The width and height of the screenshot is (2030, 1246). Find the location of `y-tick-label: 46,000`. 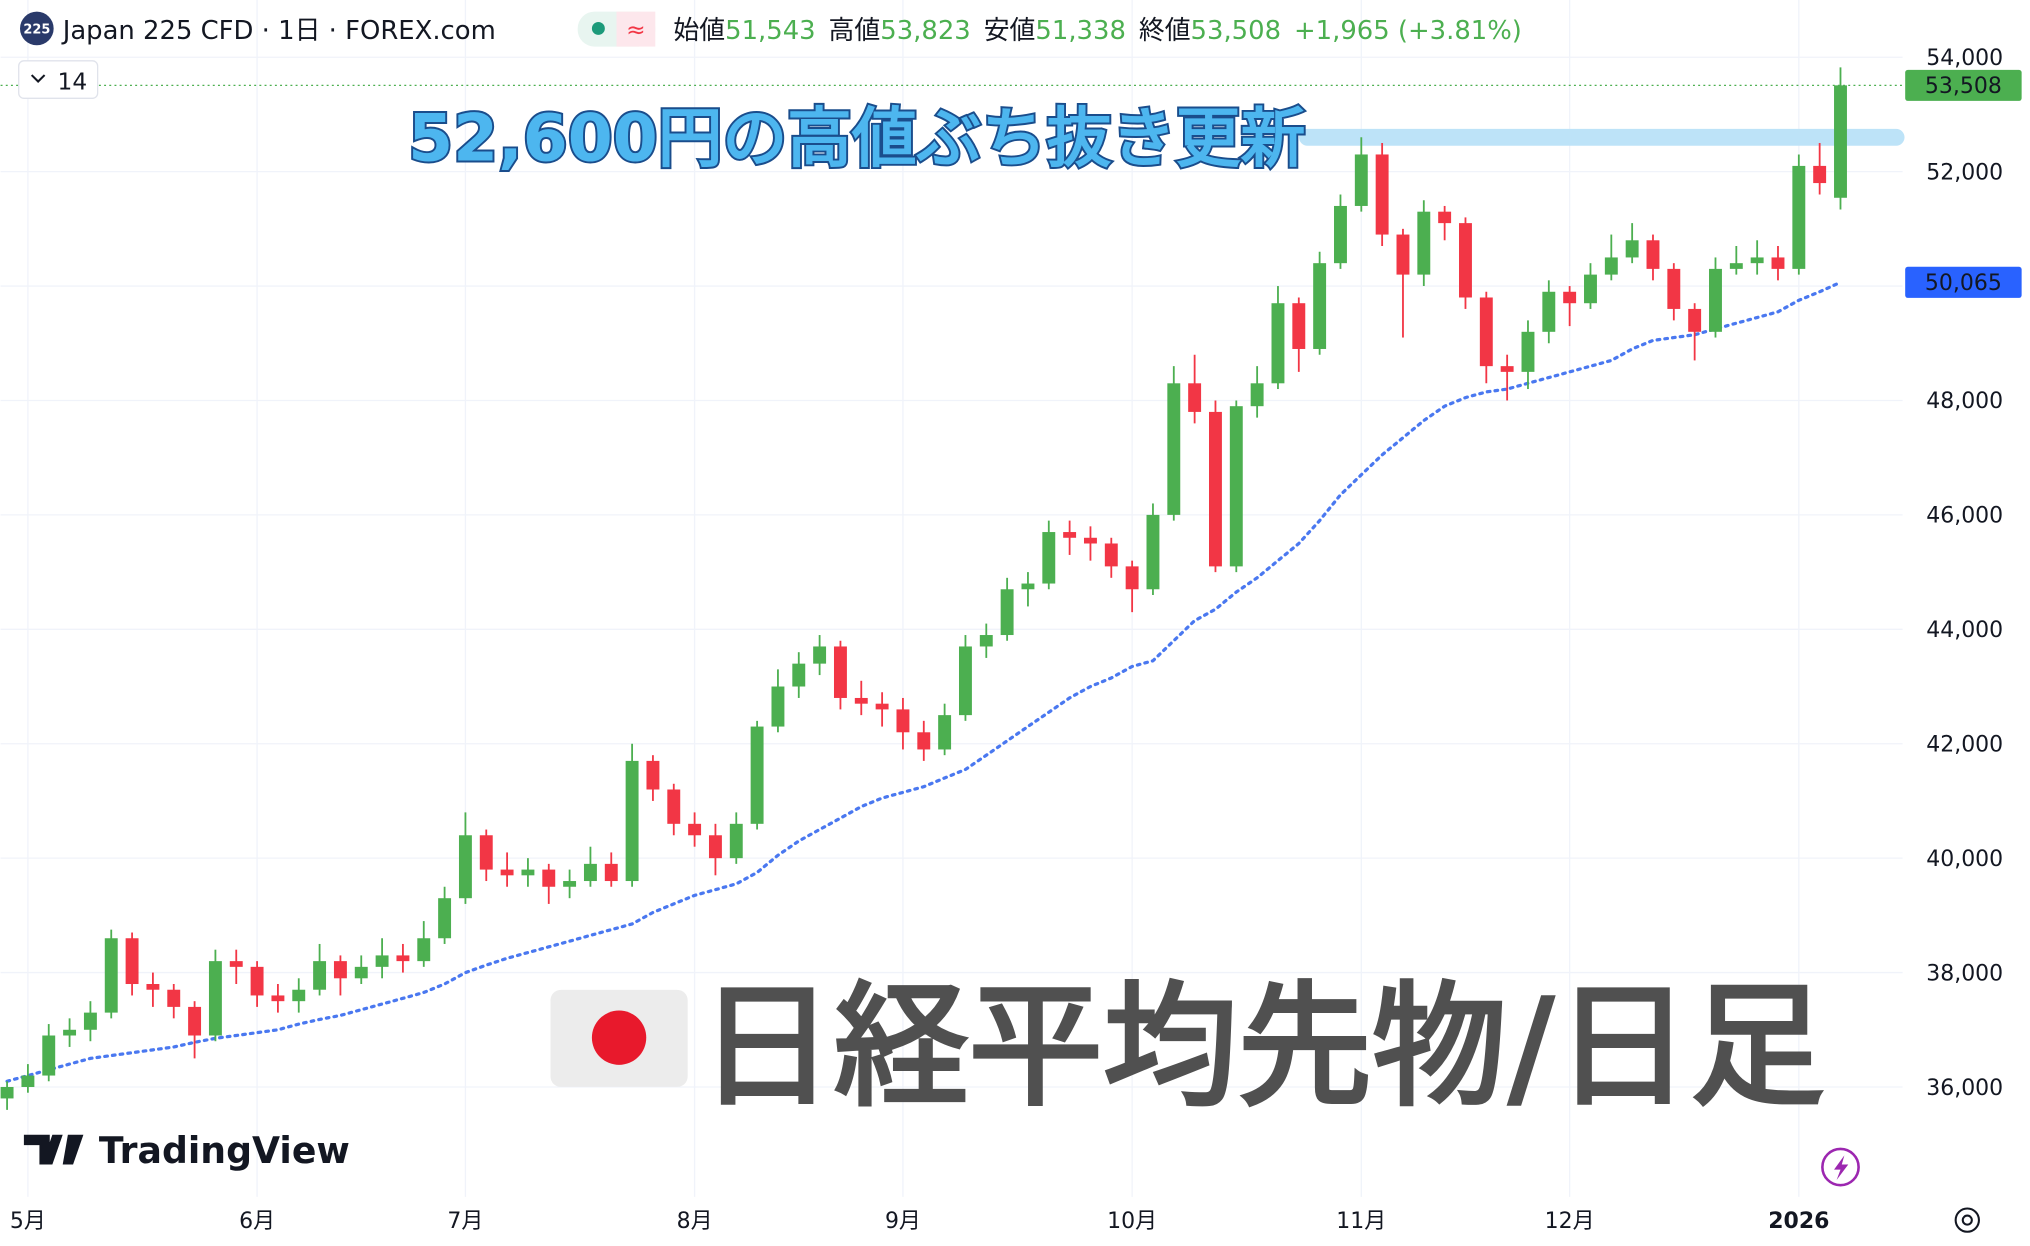

y-tick-label: 46,000 is located at coordinates (1964, 516).